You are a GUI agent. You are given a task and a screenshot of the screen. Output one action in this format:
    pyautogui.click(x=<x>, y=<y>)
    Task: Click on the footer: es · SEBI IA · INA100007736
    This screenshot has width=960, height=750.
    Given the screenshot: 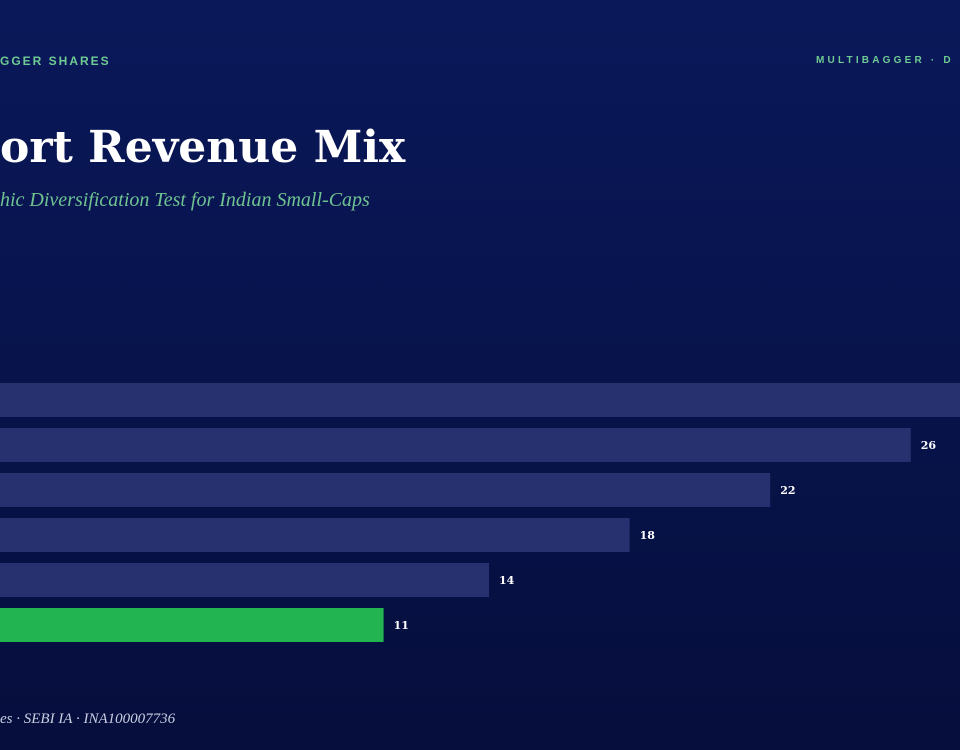 What is the action you would take?
    pyautogui.click(x=88, y=719)
    